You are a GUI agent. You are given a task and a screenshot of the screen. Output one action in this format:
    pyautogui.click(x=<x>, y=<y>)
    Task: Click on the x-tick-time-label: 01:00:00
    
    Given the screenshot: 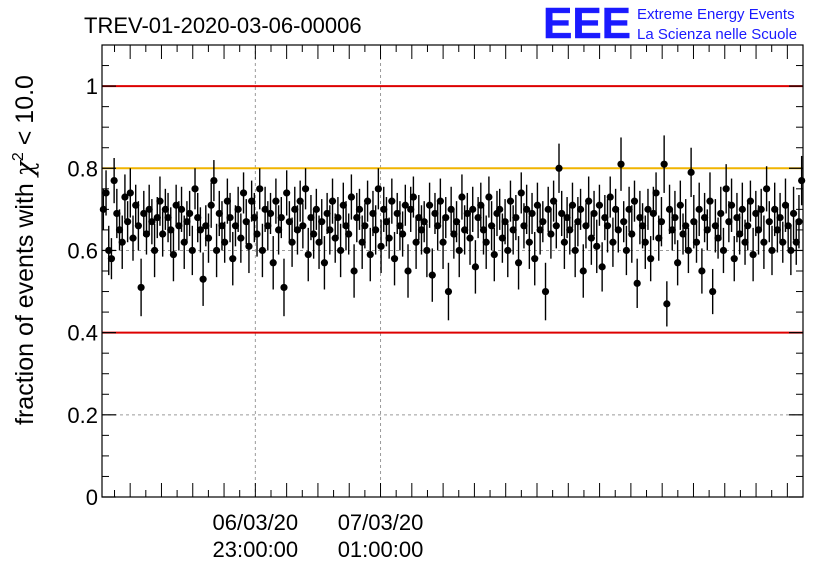 What is the action you would take?
    pyautogui.click(x=381, y=549)
    